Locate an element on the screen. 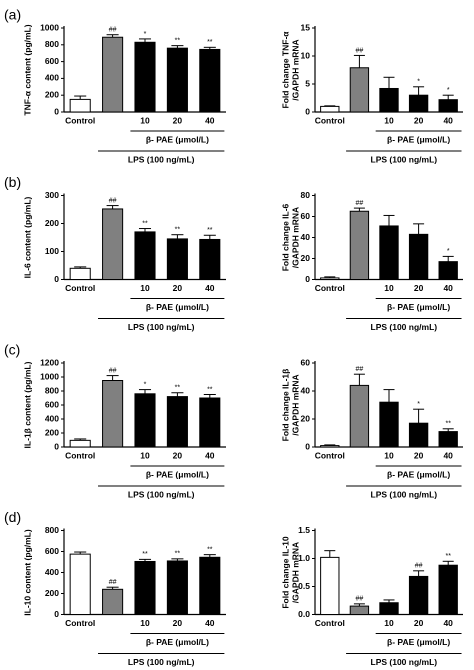 The height and width of the screenshot is (670, 474). y-tick-label: 1.0 is located at coordinates (304, 558).